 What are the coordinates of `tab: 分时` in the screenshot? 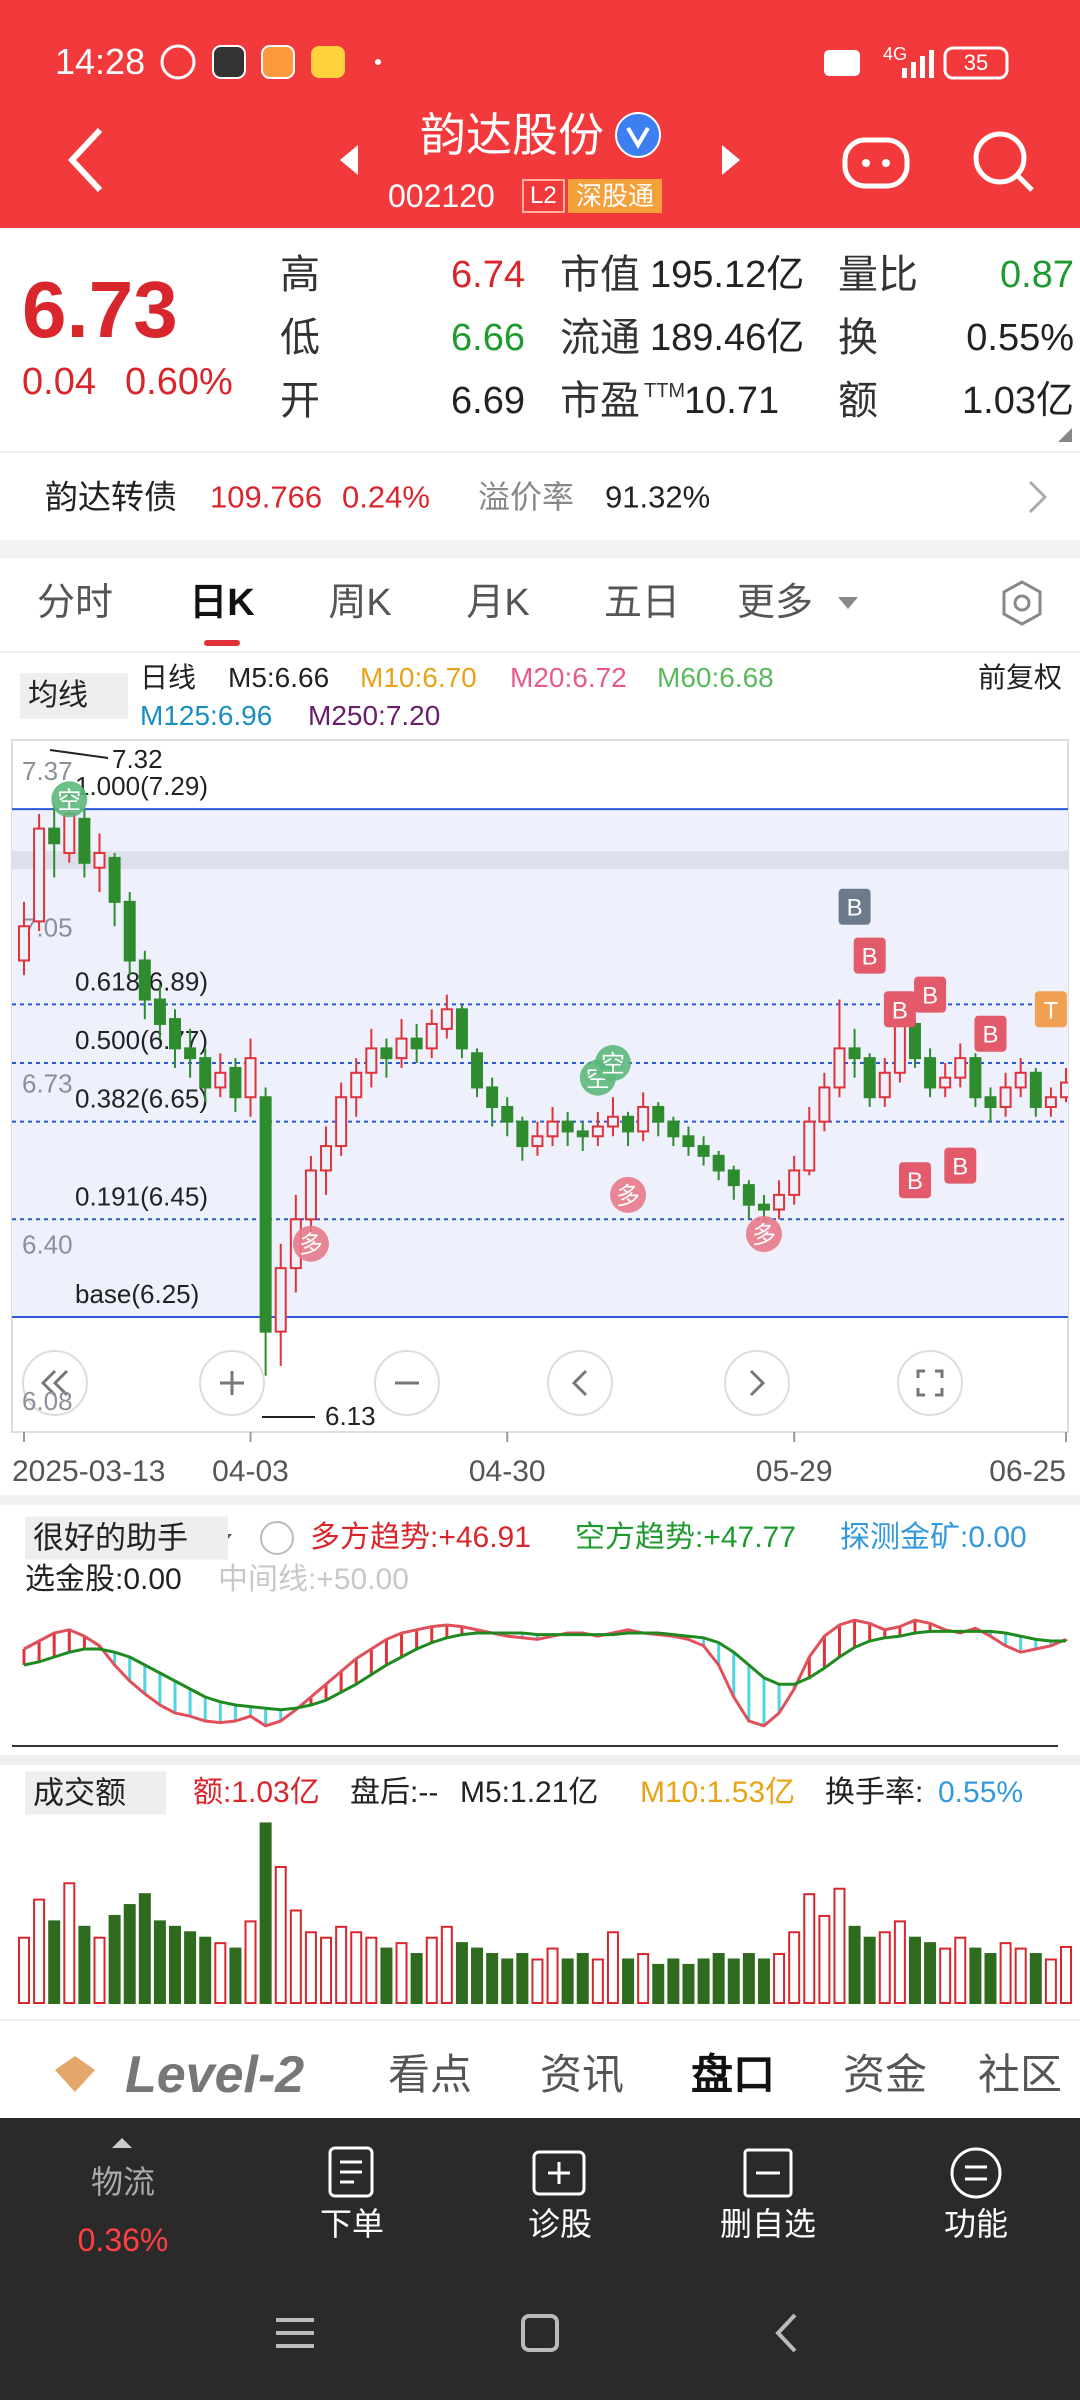 It's located at (75, 603).